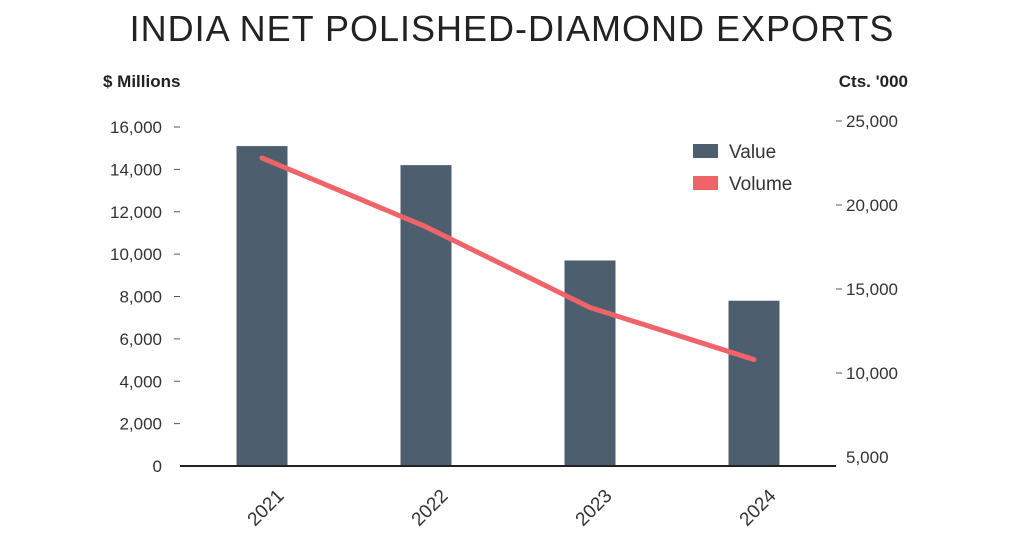 This screenshot has width=1024, height=539. I want to click on y-left-tick-label: 12,000, so click(136, 212).